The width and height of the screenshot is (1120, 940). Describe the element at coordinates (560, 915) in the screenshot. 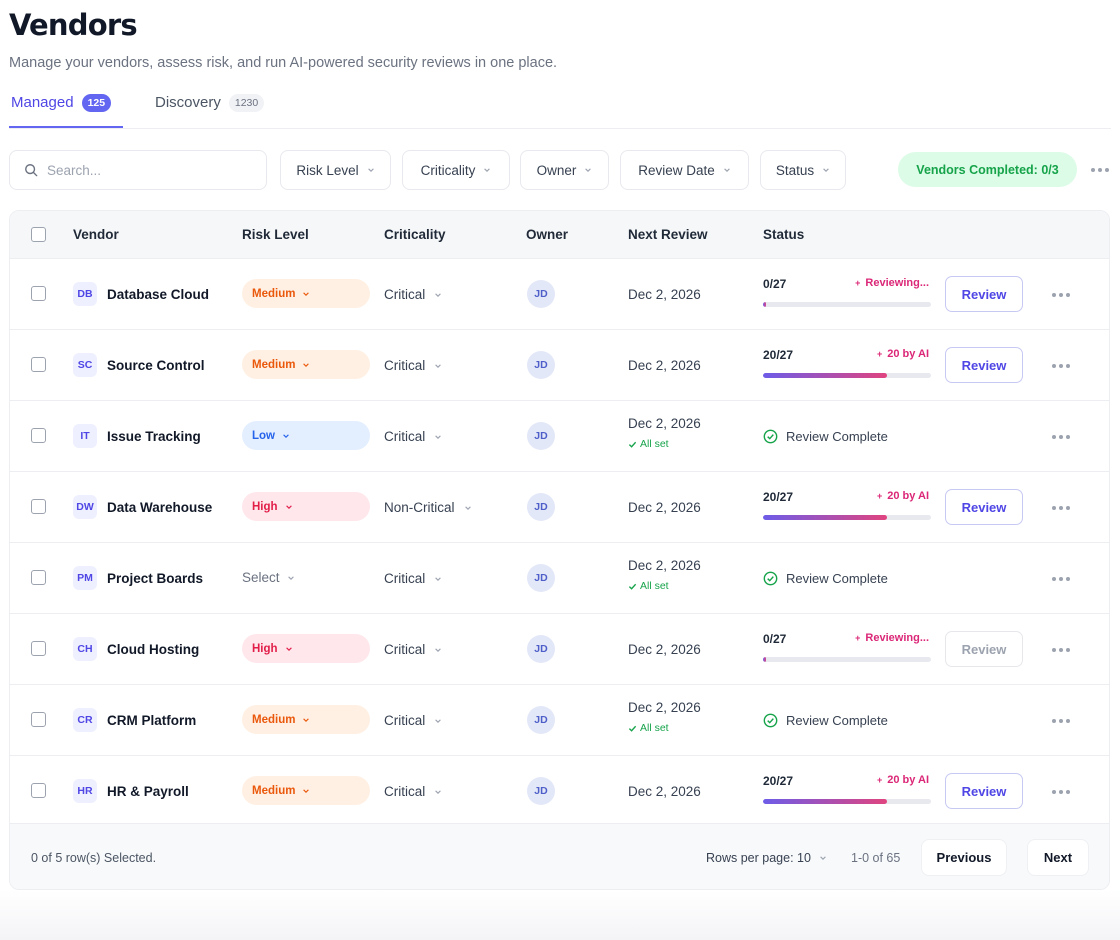

I see `page-bottom-fade` at that location.